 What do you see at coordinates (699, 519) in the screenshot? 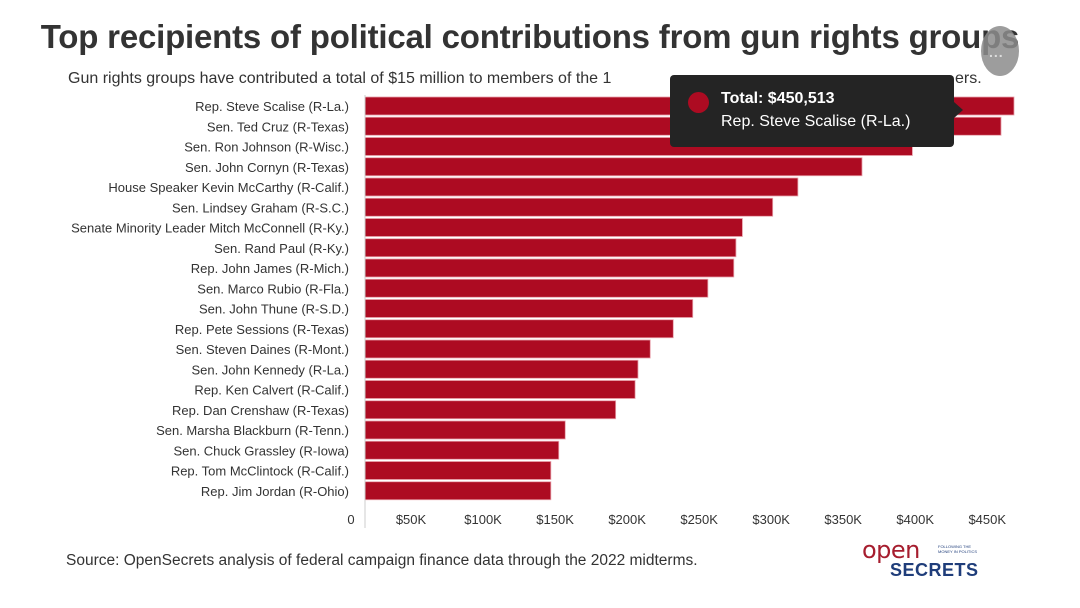
I see `x-tick-label: $250K` at bounding box center [699, 519].